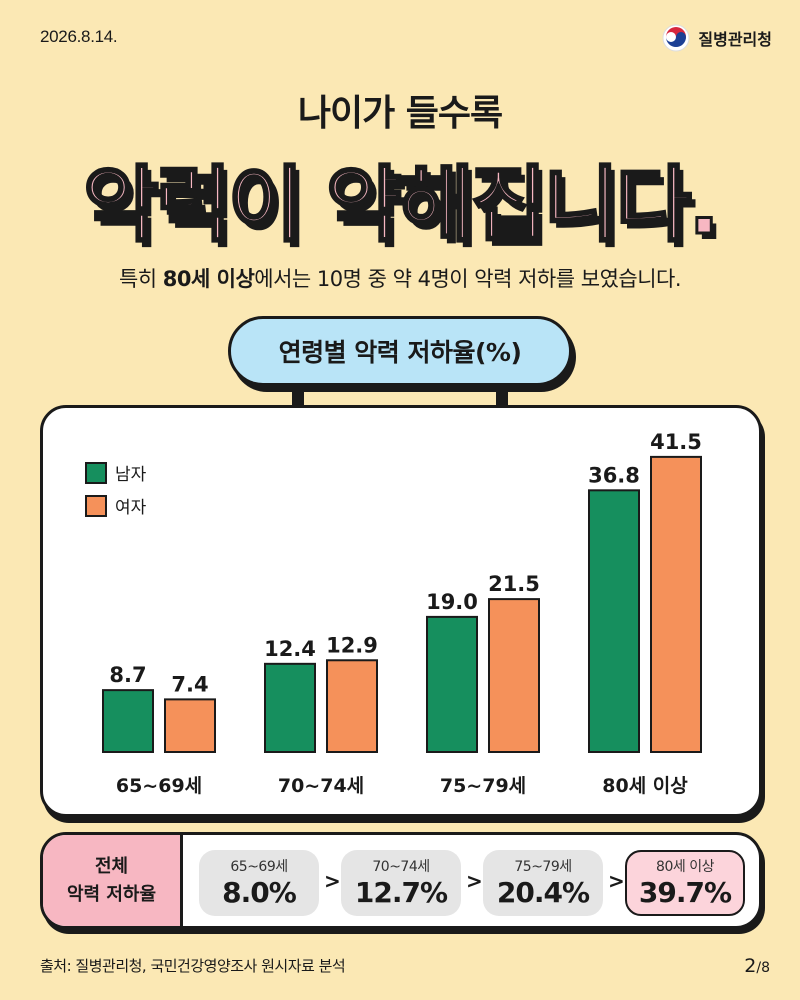  I want to click on org-brand: 질병관리청, so click(717, 38).